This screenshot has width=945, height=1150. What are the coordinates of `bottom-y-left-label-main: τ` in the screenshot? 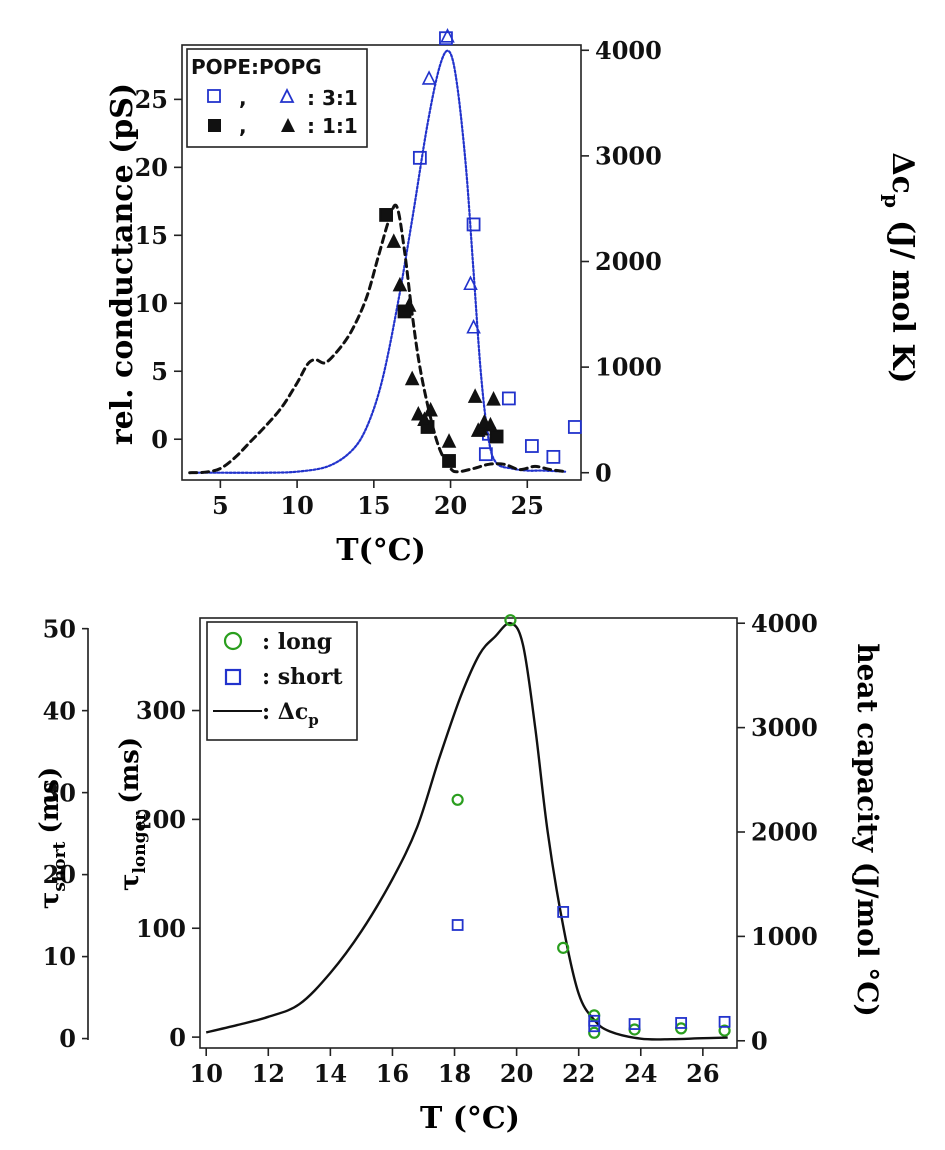 It's located at (130, 883).